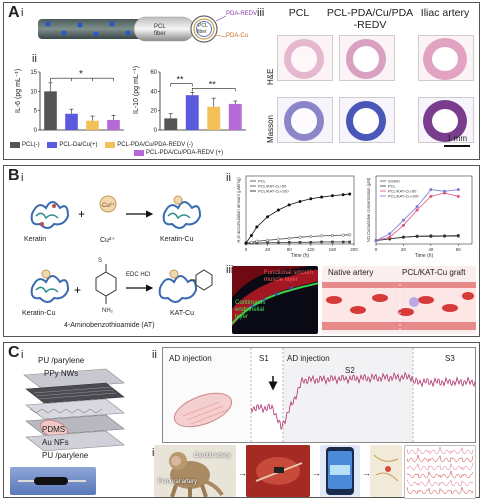 This screenshot has width=483, height=500. What do you see at coordinates (61, 360) in the screenshot?
I see `layer-label-pu-top: PU /parylene` at bounding box center [61, 360].